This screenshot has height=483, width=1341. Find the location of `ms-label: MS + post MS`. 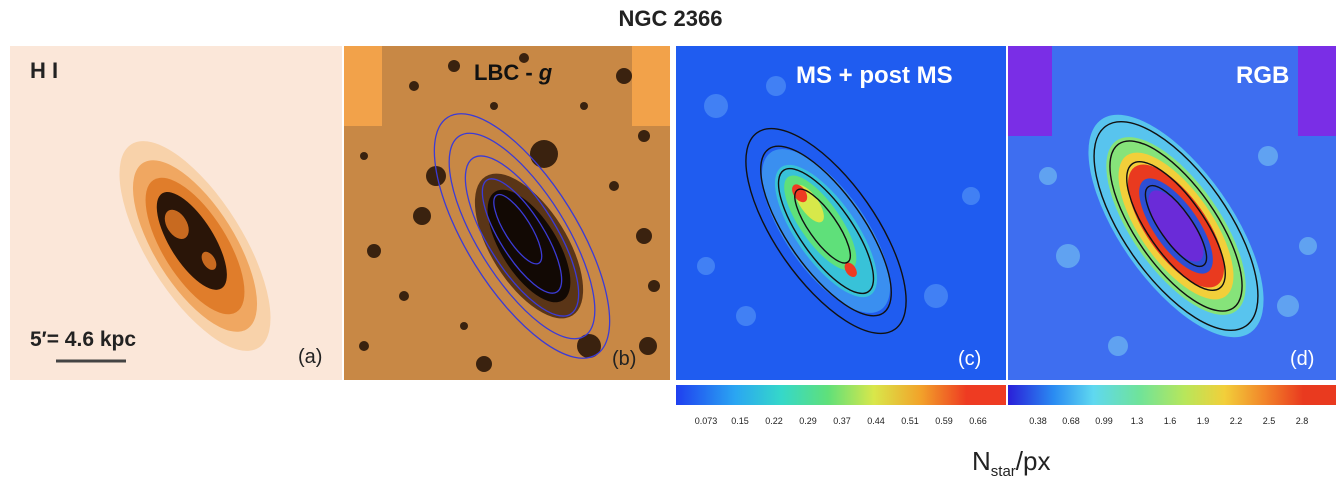

ms-label: MS + post MS is located at coordinates (874, 75).